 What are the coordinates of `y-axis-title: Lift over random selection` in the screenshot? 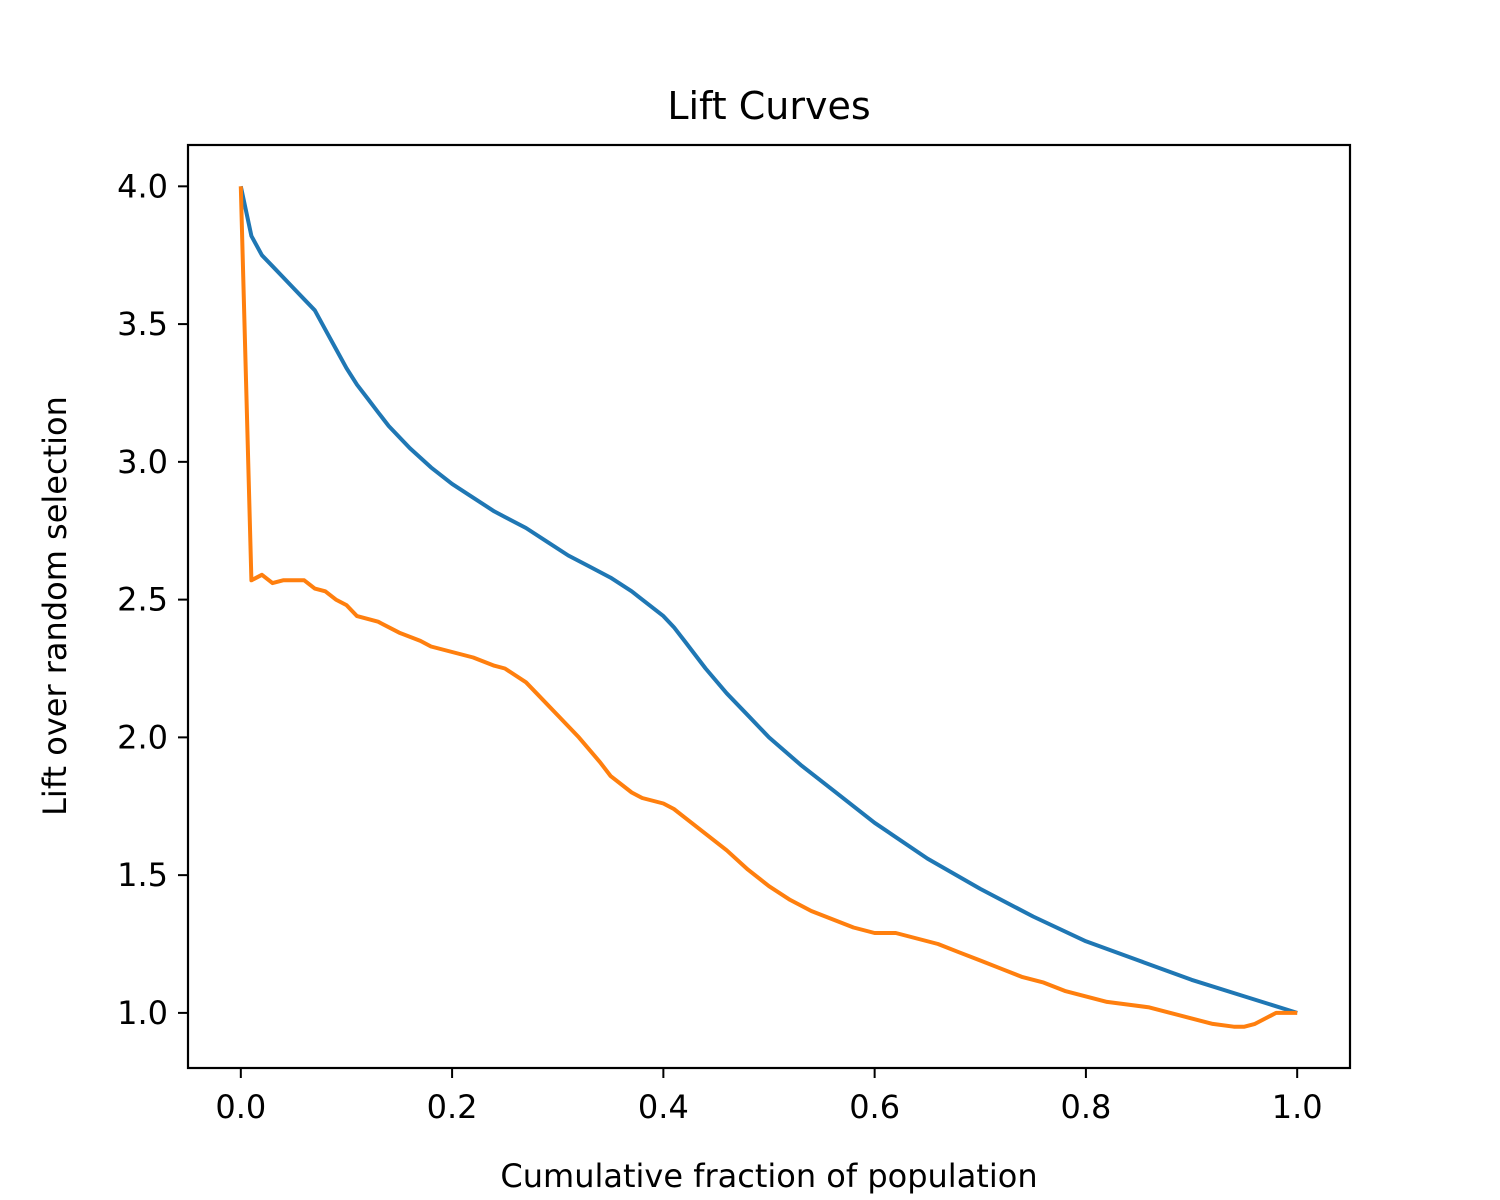 It's located at (55, 606).